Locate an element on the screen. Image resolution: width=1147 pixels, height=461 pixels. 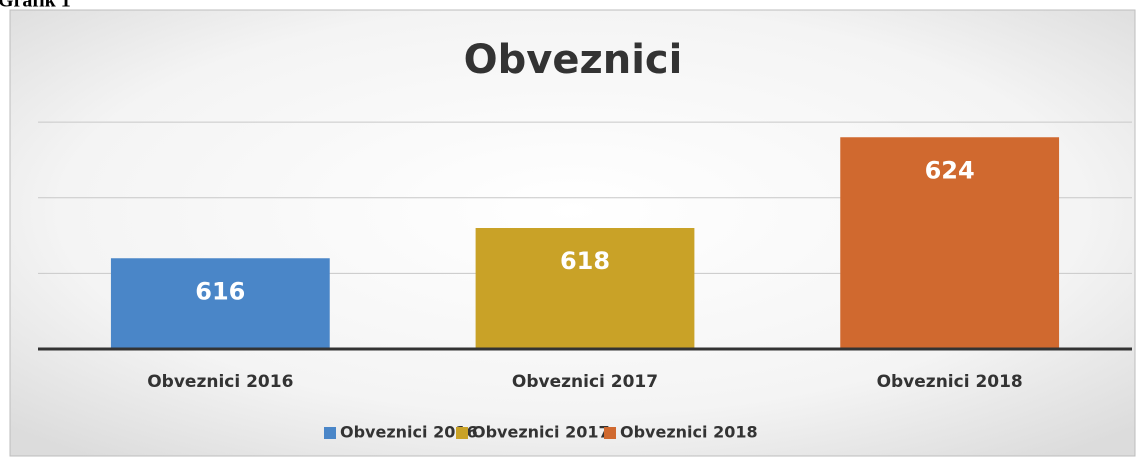
legend-label: Obveznici 2016 is located at coordinates (409, 432).